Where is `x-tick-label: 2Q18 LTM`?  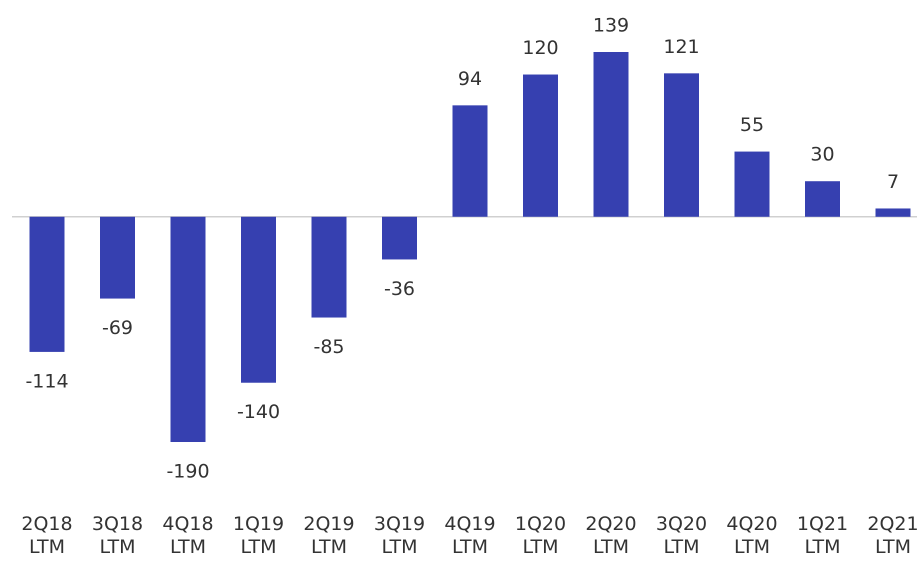 x-tick-label: 2Q18 LTM is located at coordinates (47, 535).